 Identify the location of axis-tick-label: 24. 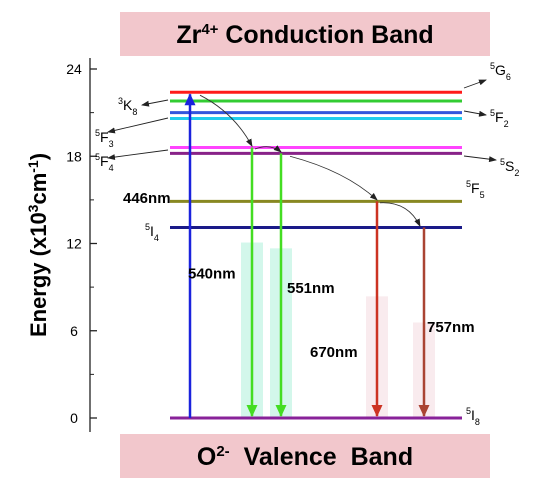
(74, 69).